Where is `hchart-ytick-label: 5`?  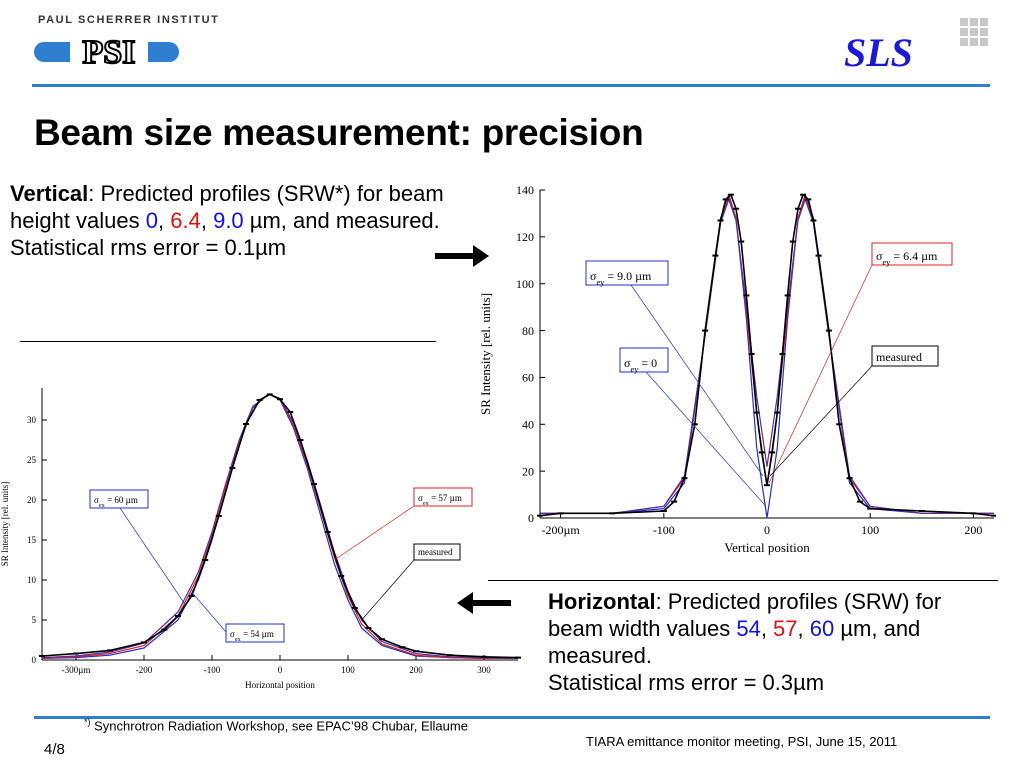 hchart-ytick-label: 5 is located at coordinates (34, 620).